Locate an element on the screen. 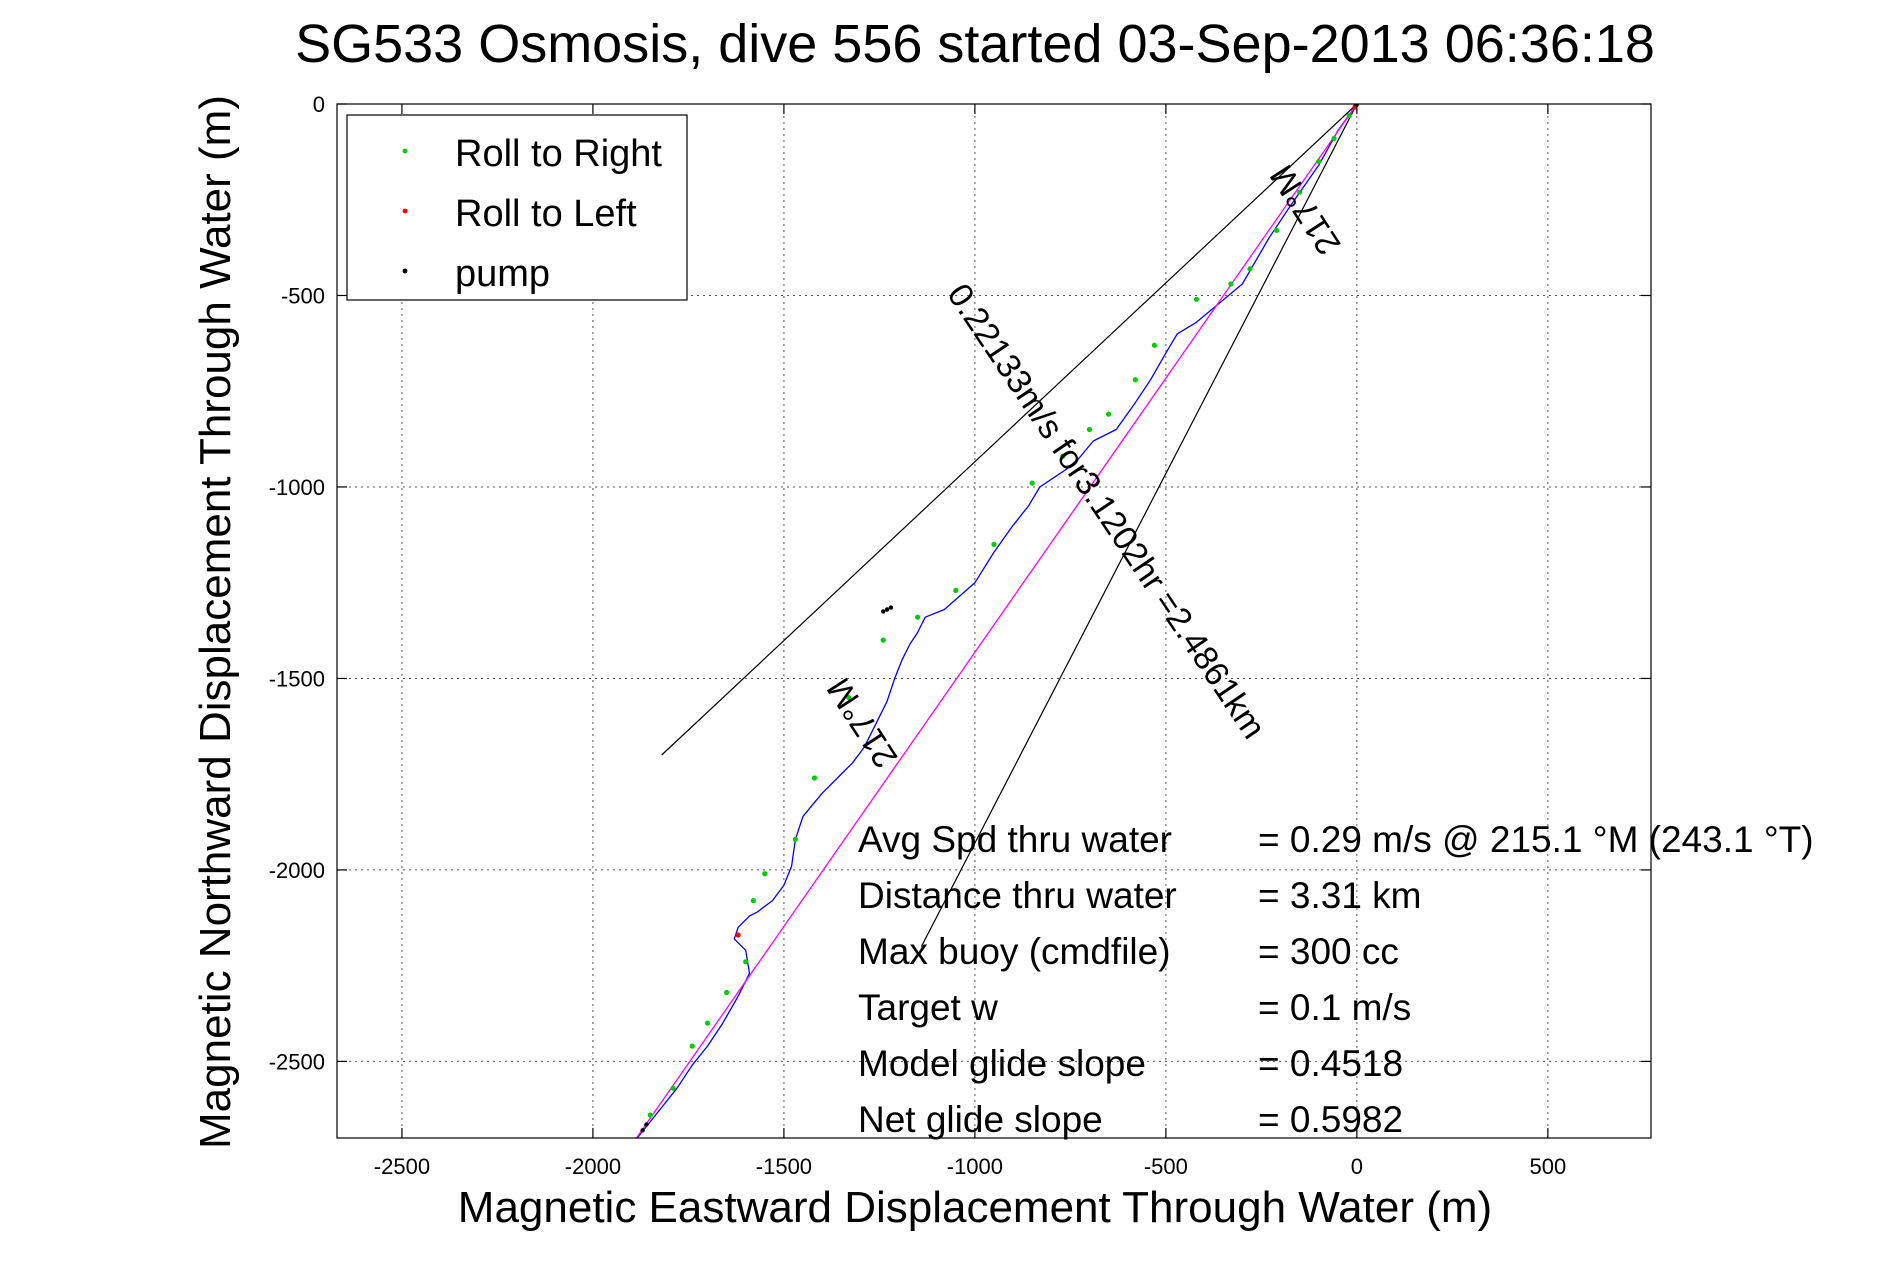 The height and width of the screenshot is (1262, 1891). stat-value: = 0.1 m/s is located at coordinates (1334, 1007).